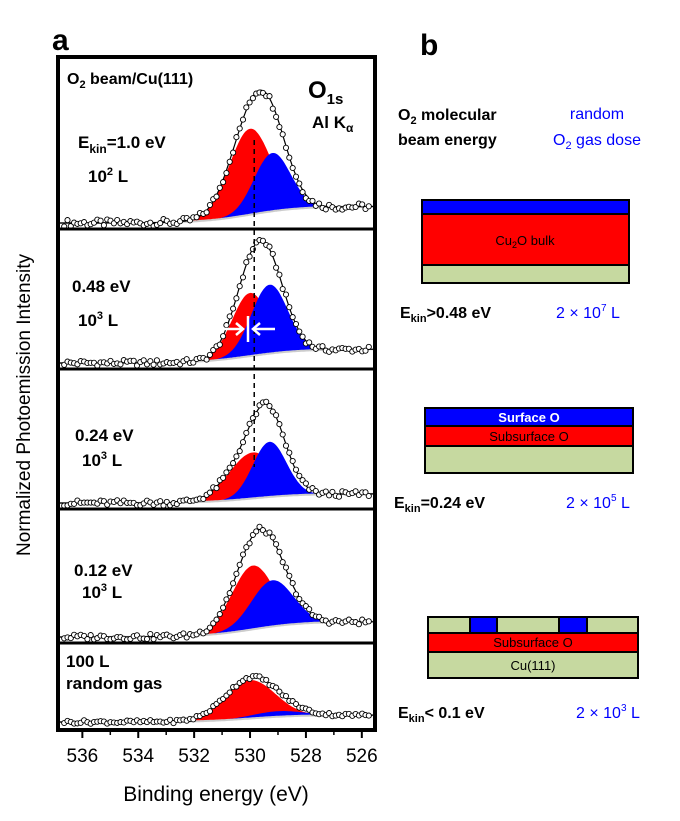 This screenshot has height=821, width=680. I want to click on x-tick-label: 526, so click(362, 756).